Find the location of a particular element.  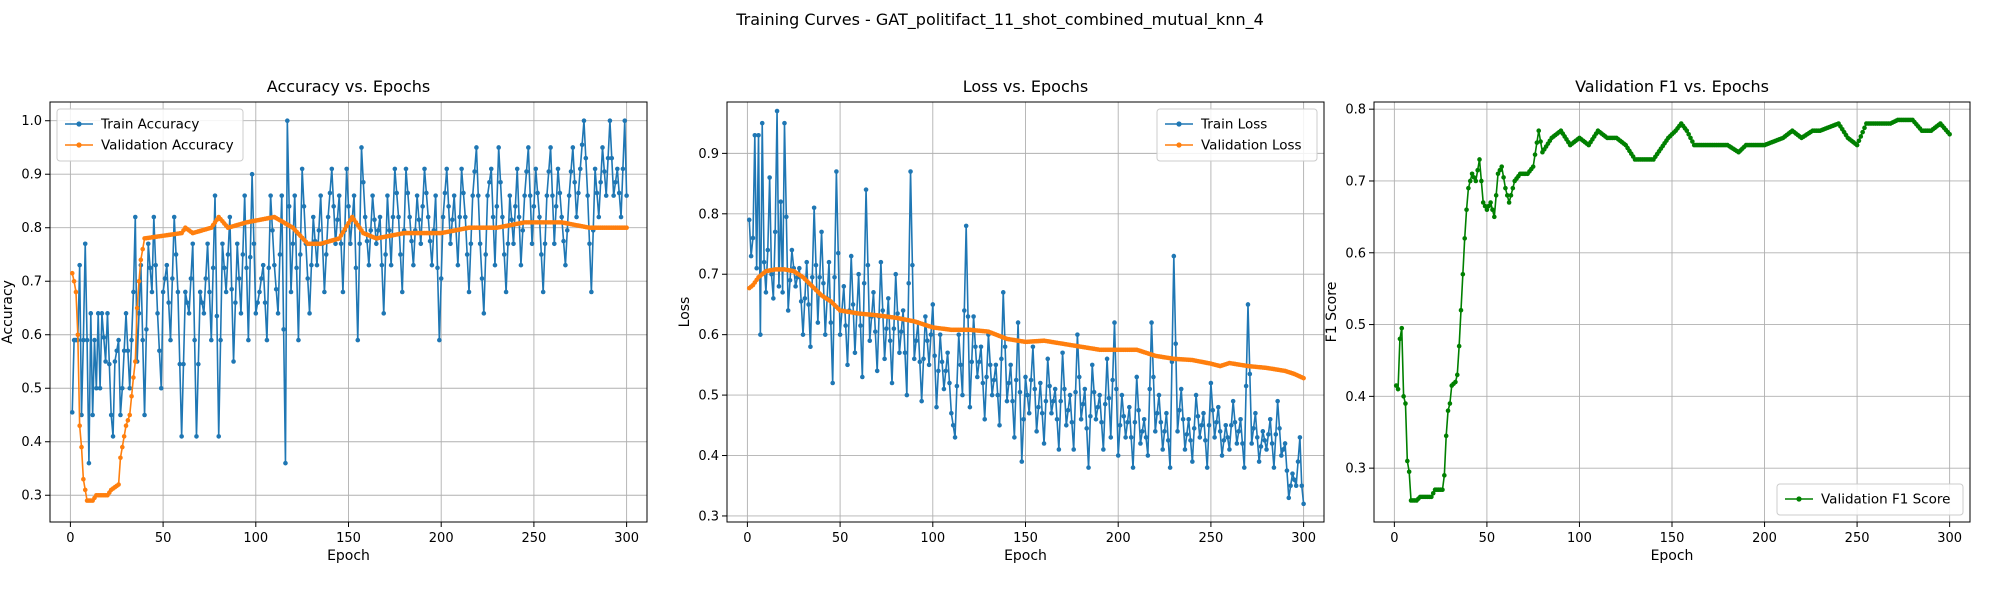

legend-box is located at coordinates (1237, 135).